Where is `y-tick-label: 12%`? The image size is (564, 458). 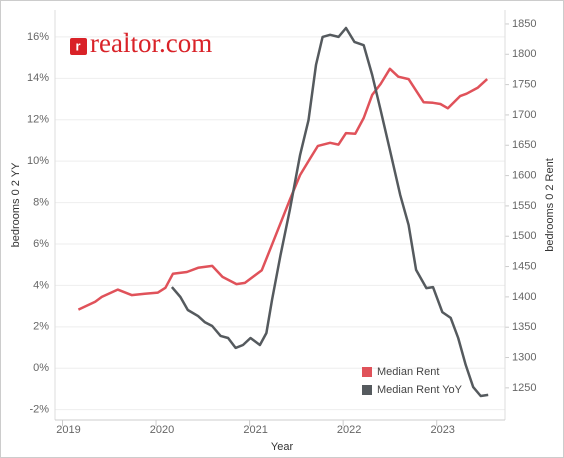 y-tick-label: 12% is located at coordinates (38, 120).